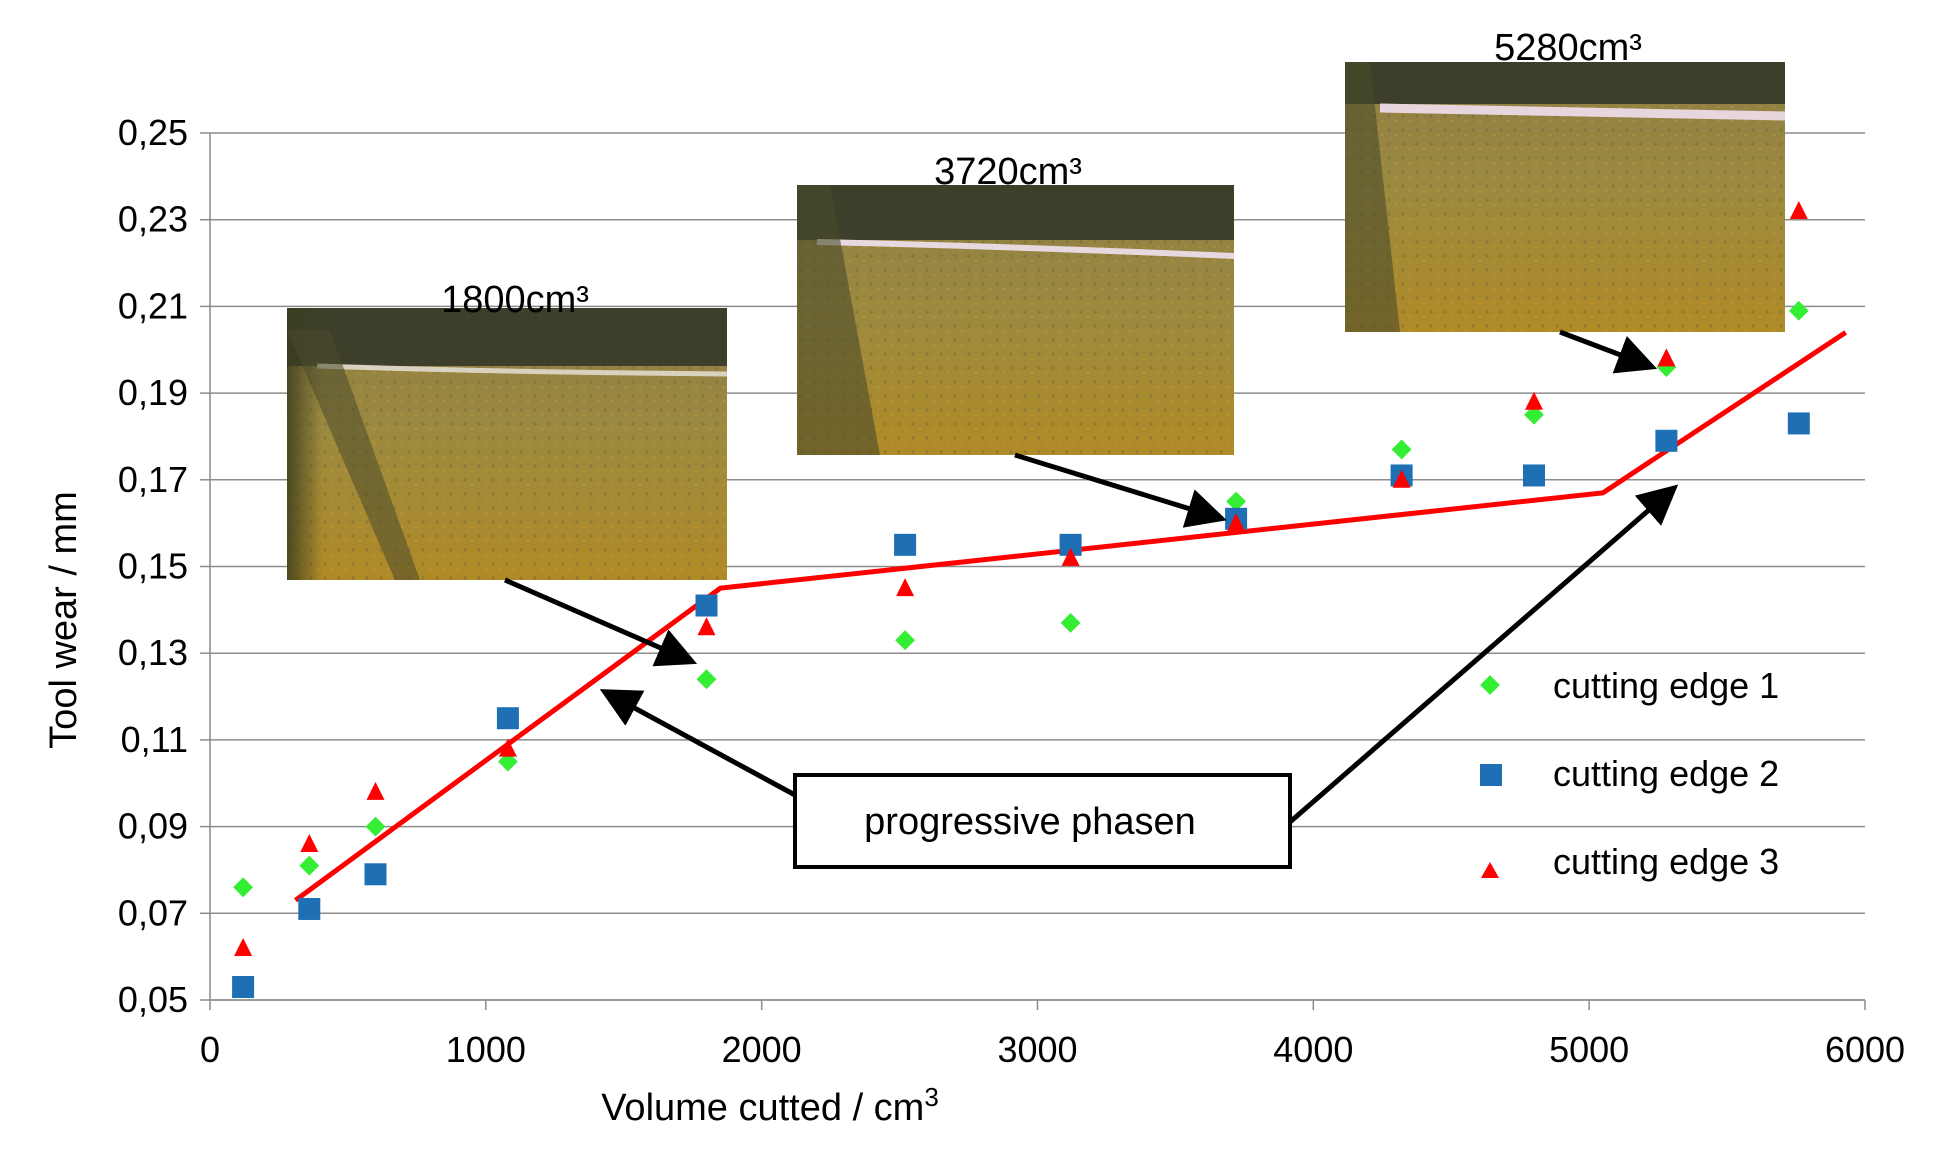 This screenshot has height=1168, width=1953. Describe the element at coordinates (153, 912) in the screenshot. I see `y-tick-label: 0,07` at that location.